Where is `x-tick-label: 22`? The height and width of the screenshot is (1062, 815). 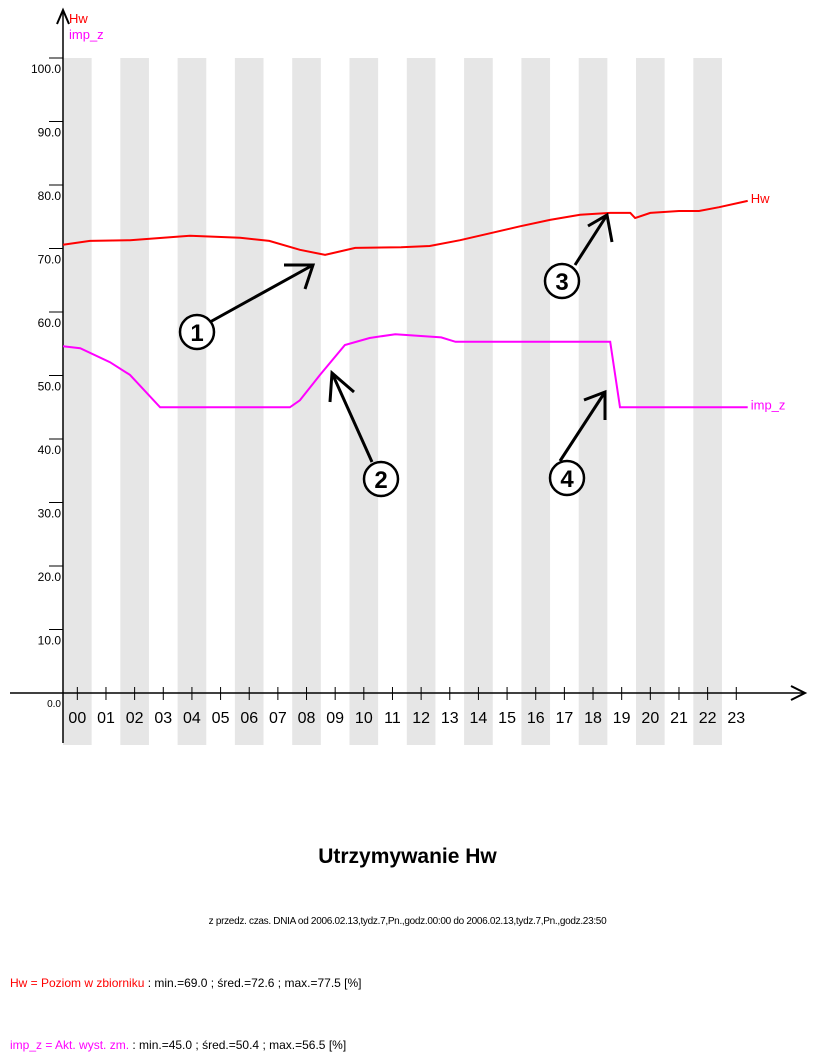 x-tick-label: 22 is located at coordinates (708, 718).